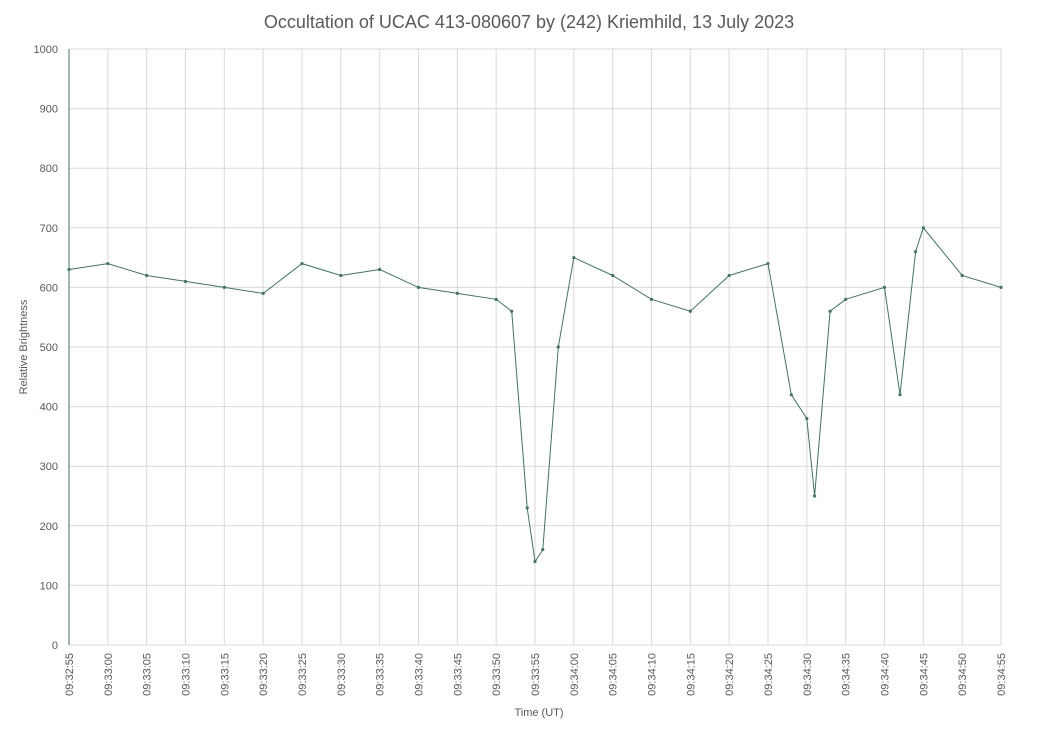 The image size is (1051, 732). I want to click on x-tick-label: 09:34:05, so click(614, 674).